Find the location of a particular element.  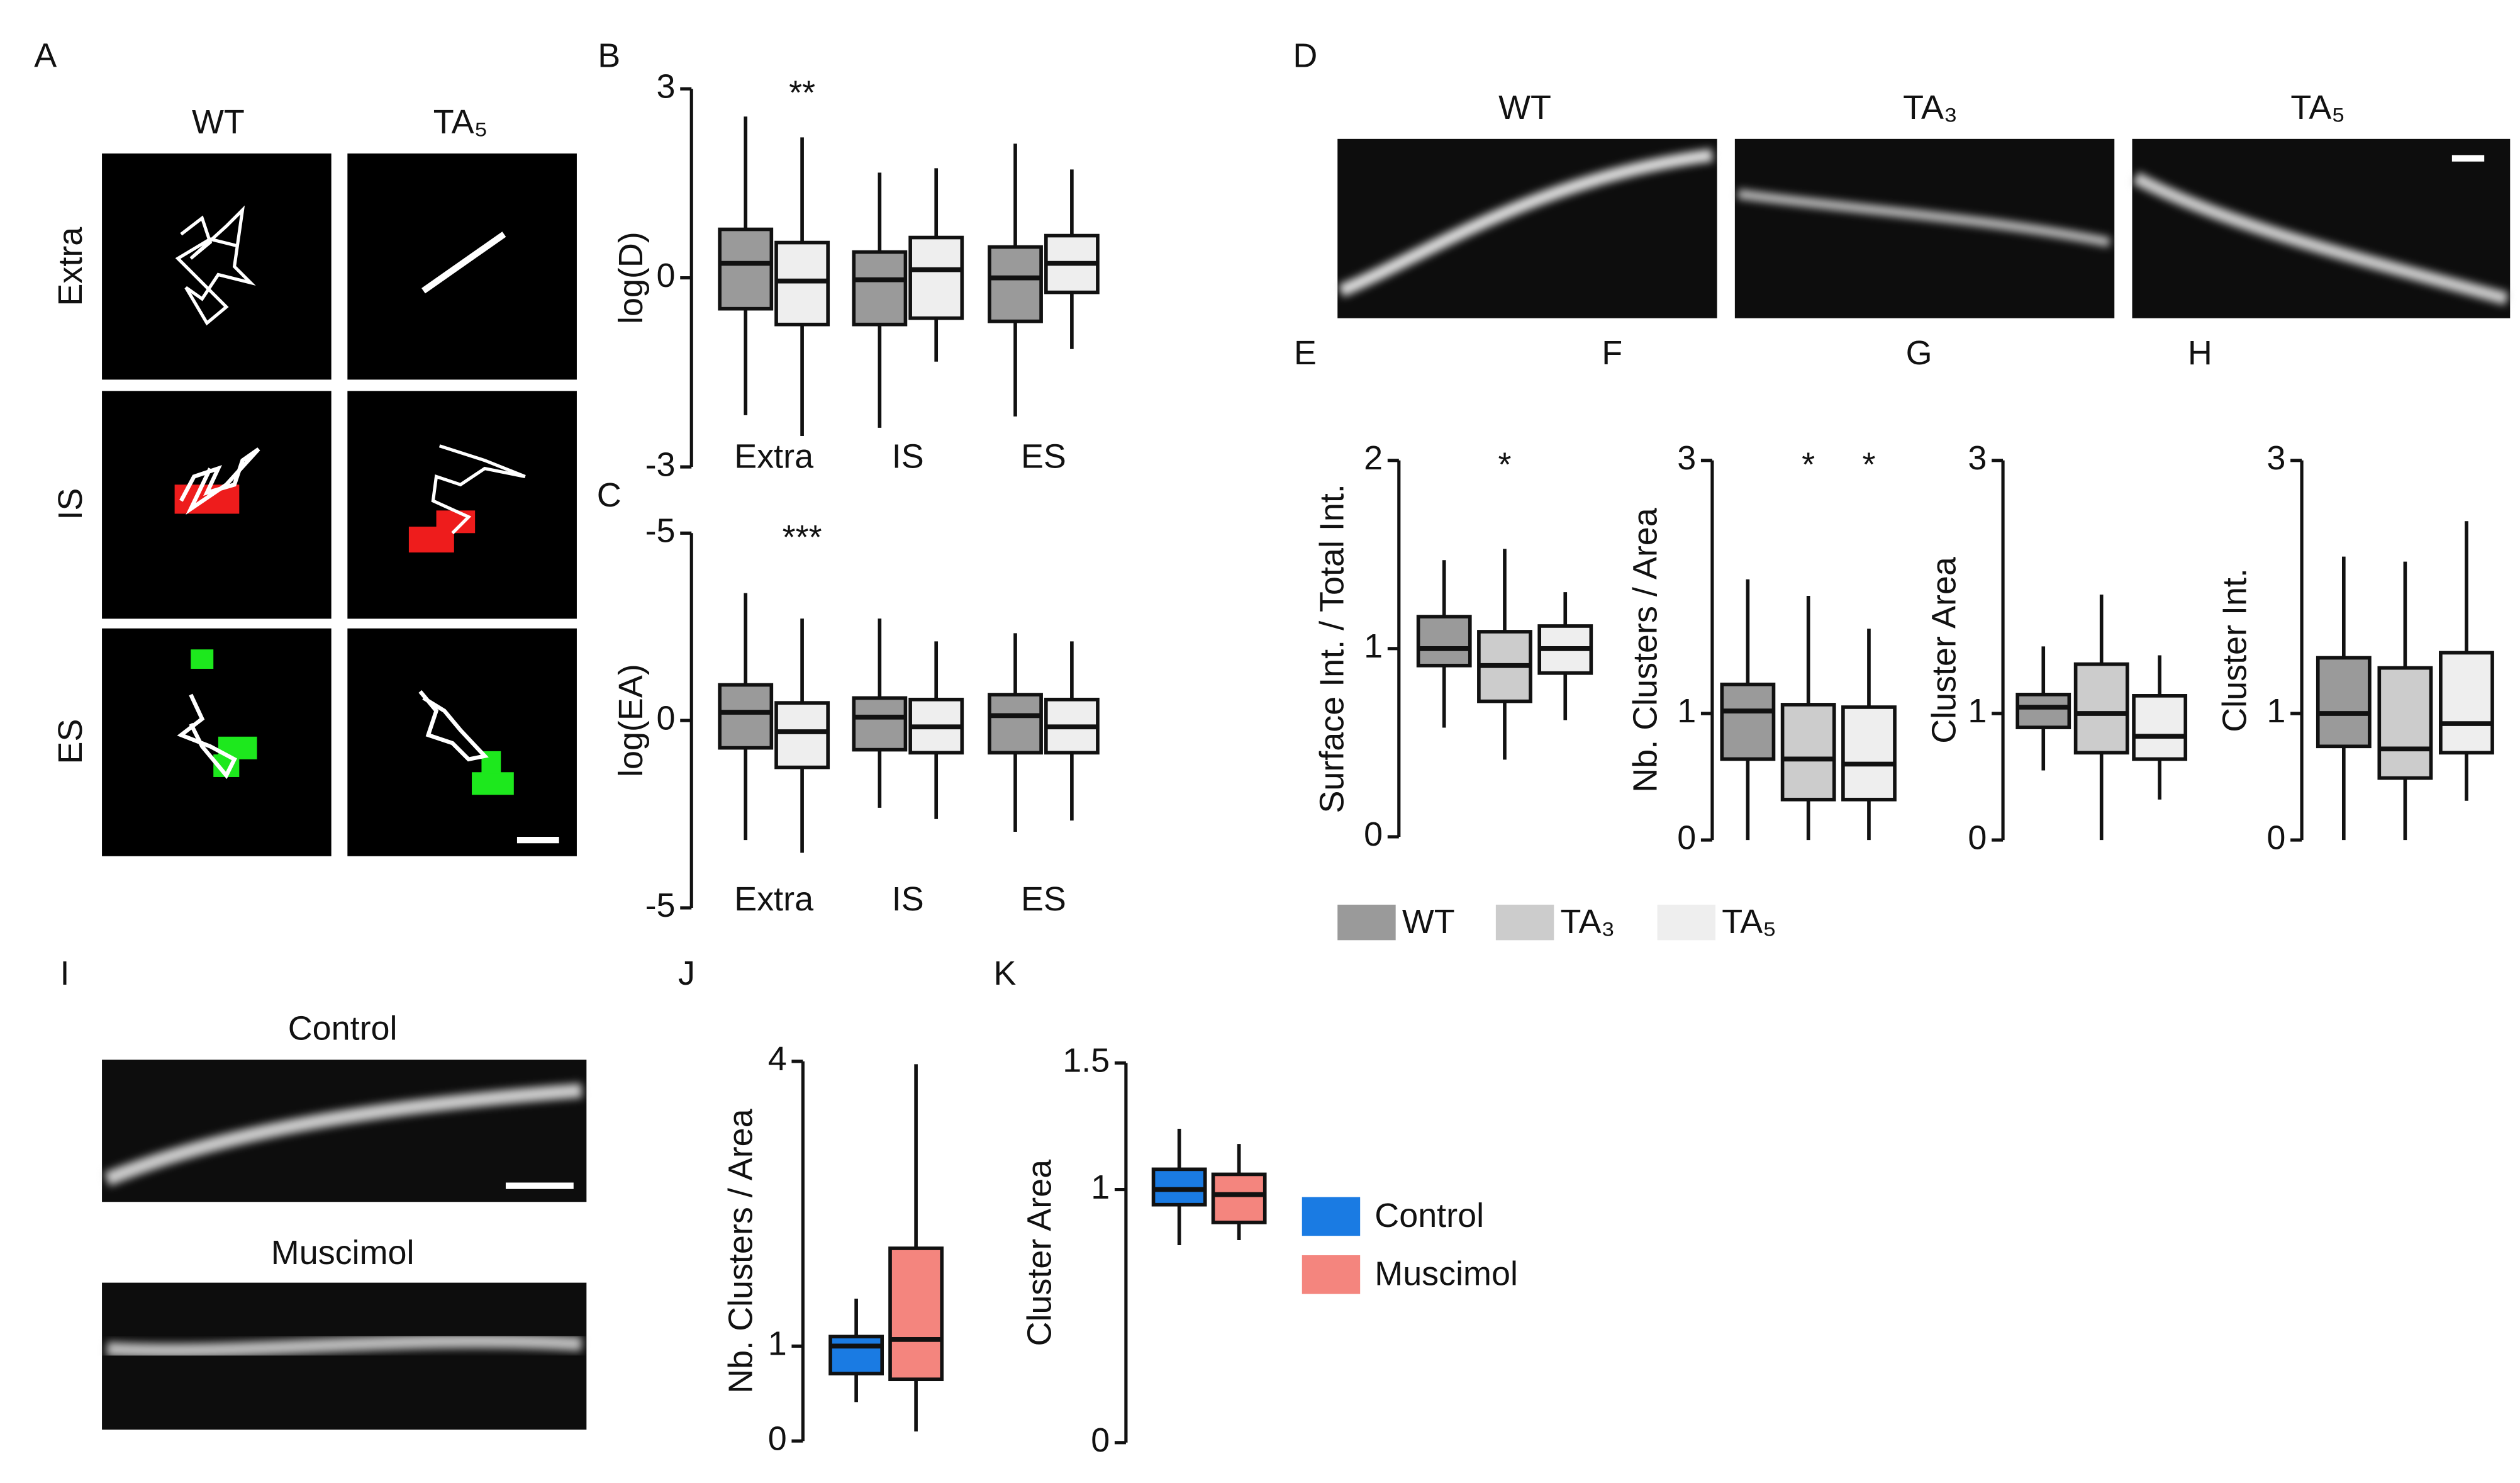

legend-label: Muscimol is located at coordinates (1446, 1274).